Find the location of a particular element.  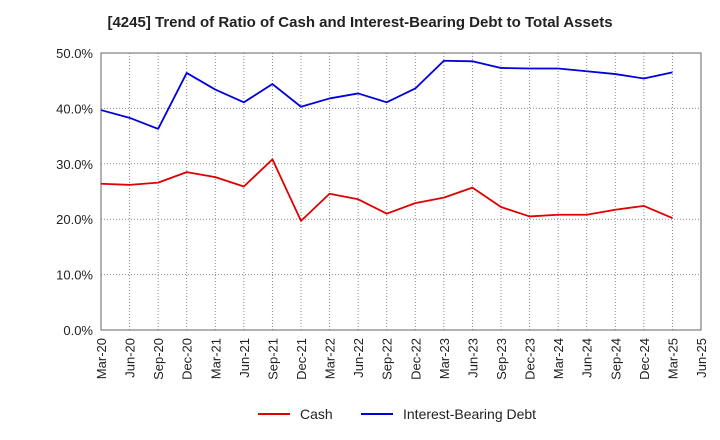

x-tick-label: Mar-25 is located at coordinates (672, 358).